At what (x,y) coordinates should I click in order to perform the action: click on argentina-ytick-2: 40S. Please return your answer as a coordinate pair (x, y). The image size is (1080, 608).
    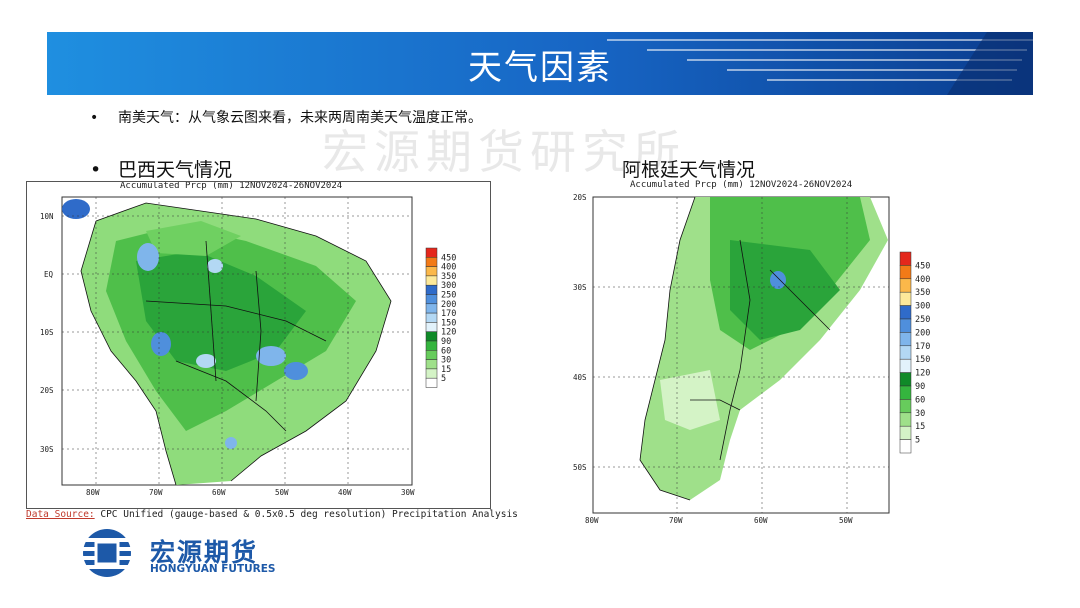
    Looking at the image, I should click on (580, 377).